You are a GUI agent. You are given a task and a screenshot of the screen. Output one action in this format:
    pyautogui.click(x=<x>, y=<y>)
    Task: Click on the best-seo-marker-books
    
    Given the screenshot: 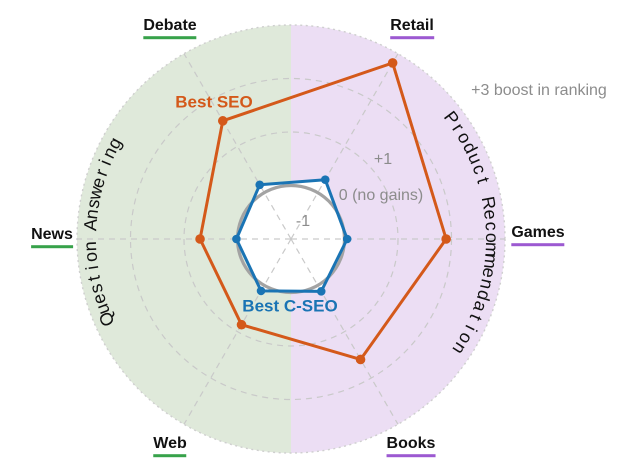 What is the action you would take?
    pyautogui.click(x=360, y=359)
    